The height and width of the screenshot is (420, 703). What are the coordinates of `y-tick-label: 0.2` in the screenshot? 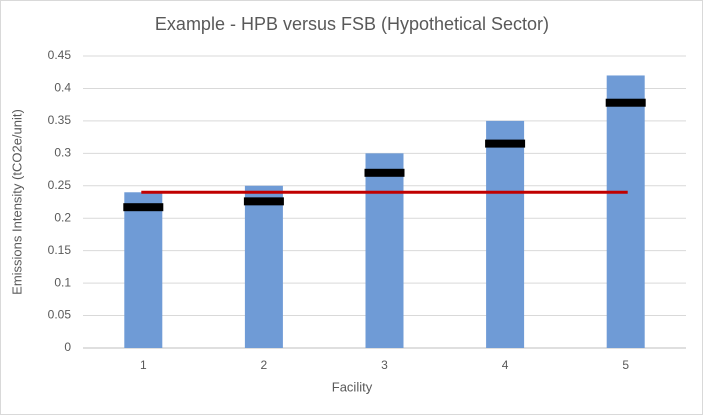 It's located at (62, 217).